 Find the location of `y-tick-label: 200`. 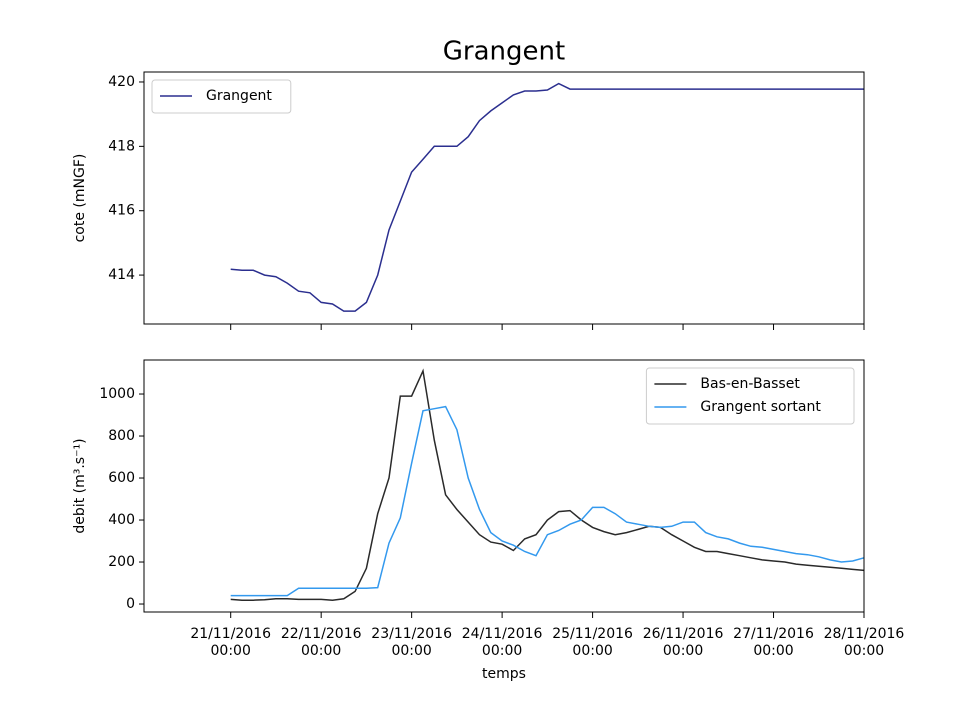

y-tick-label: 200 is located at coordinates (121, 562).